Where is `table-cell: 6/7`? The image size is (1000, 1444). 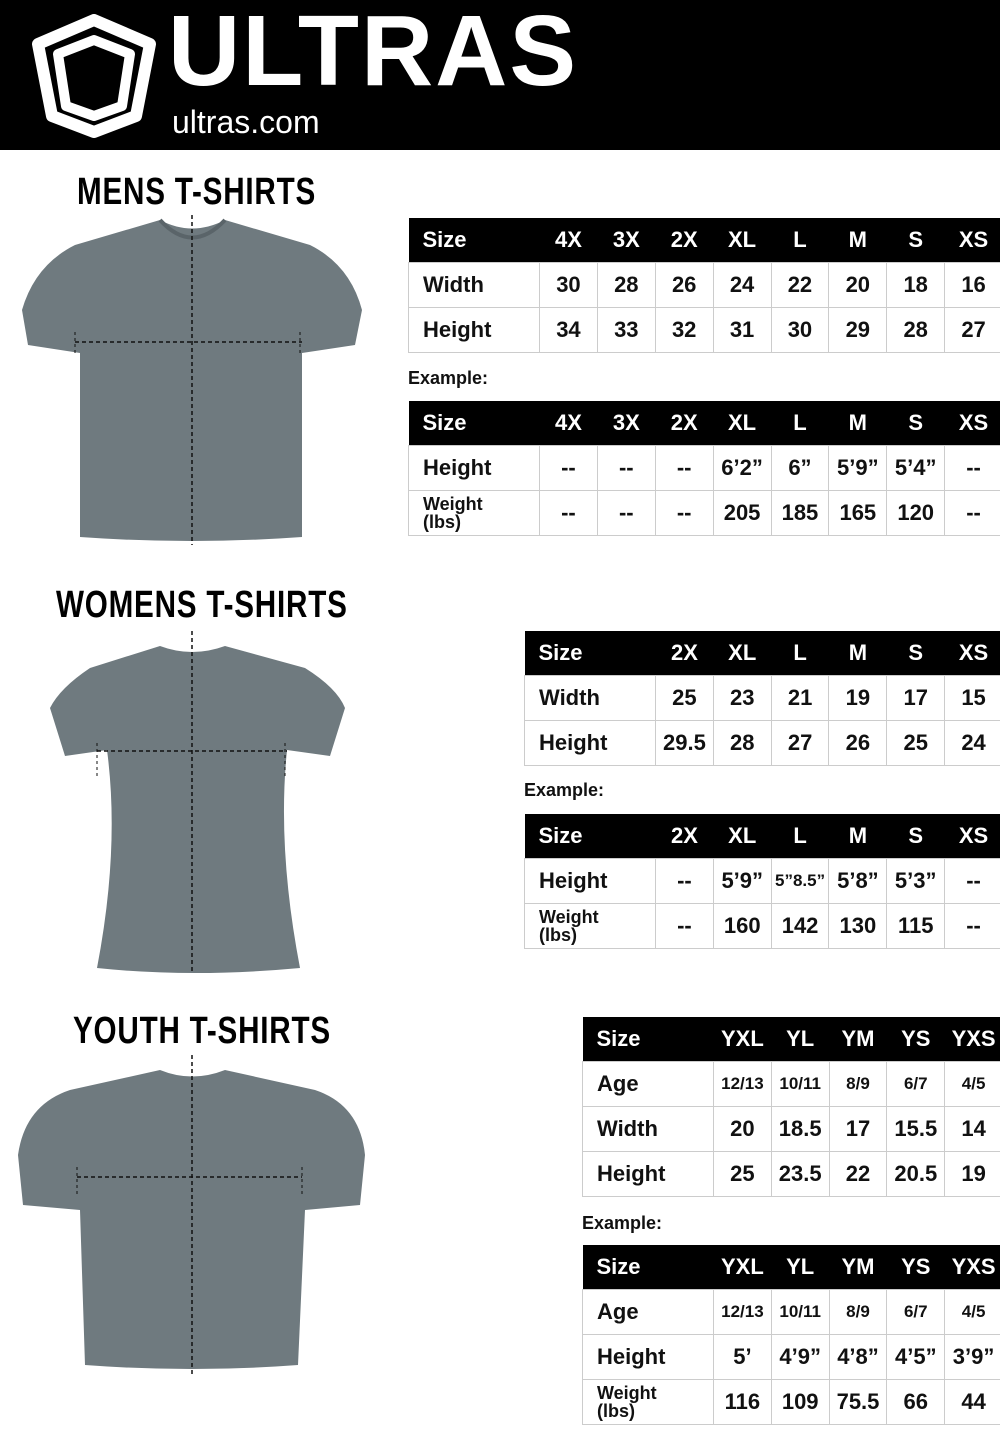 table-cell: 6/7 is located at coordinates (916, 1312).